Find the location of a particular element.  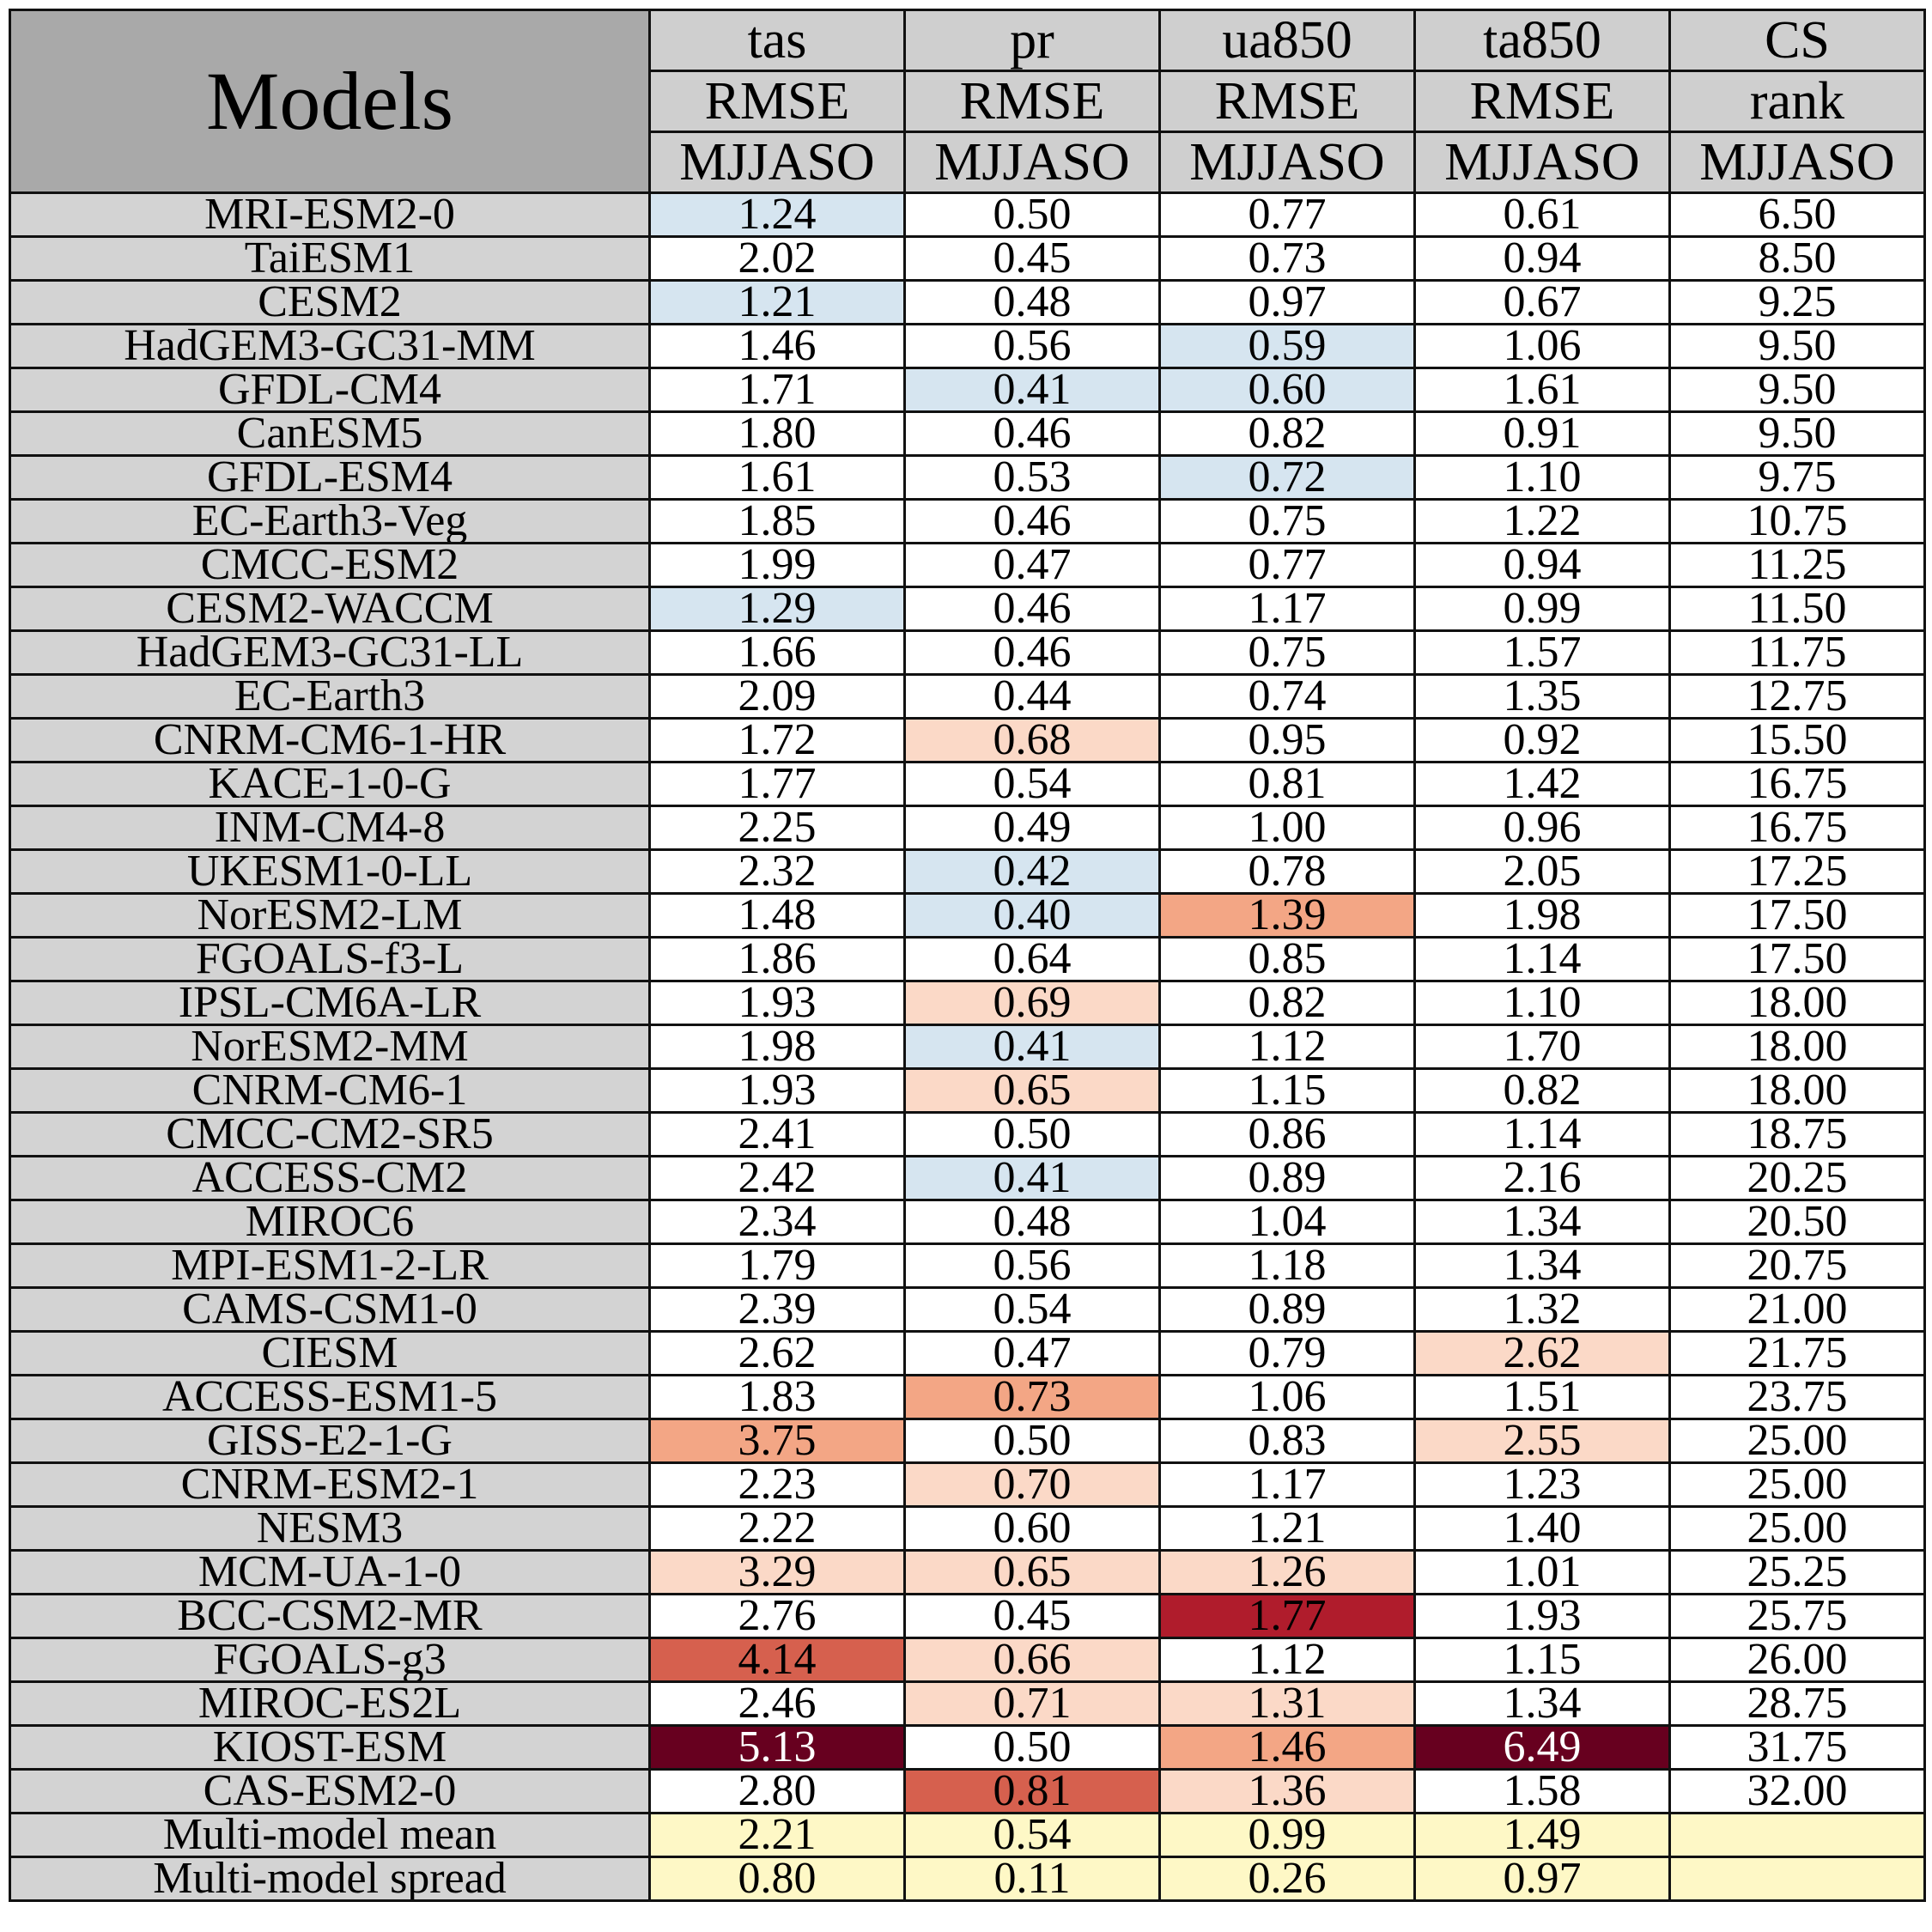

table-row: GFDL-CM4 1.71 0.41 0.60 1.61 9.50 is located at coordinates (968, 390).